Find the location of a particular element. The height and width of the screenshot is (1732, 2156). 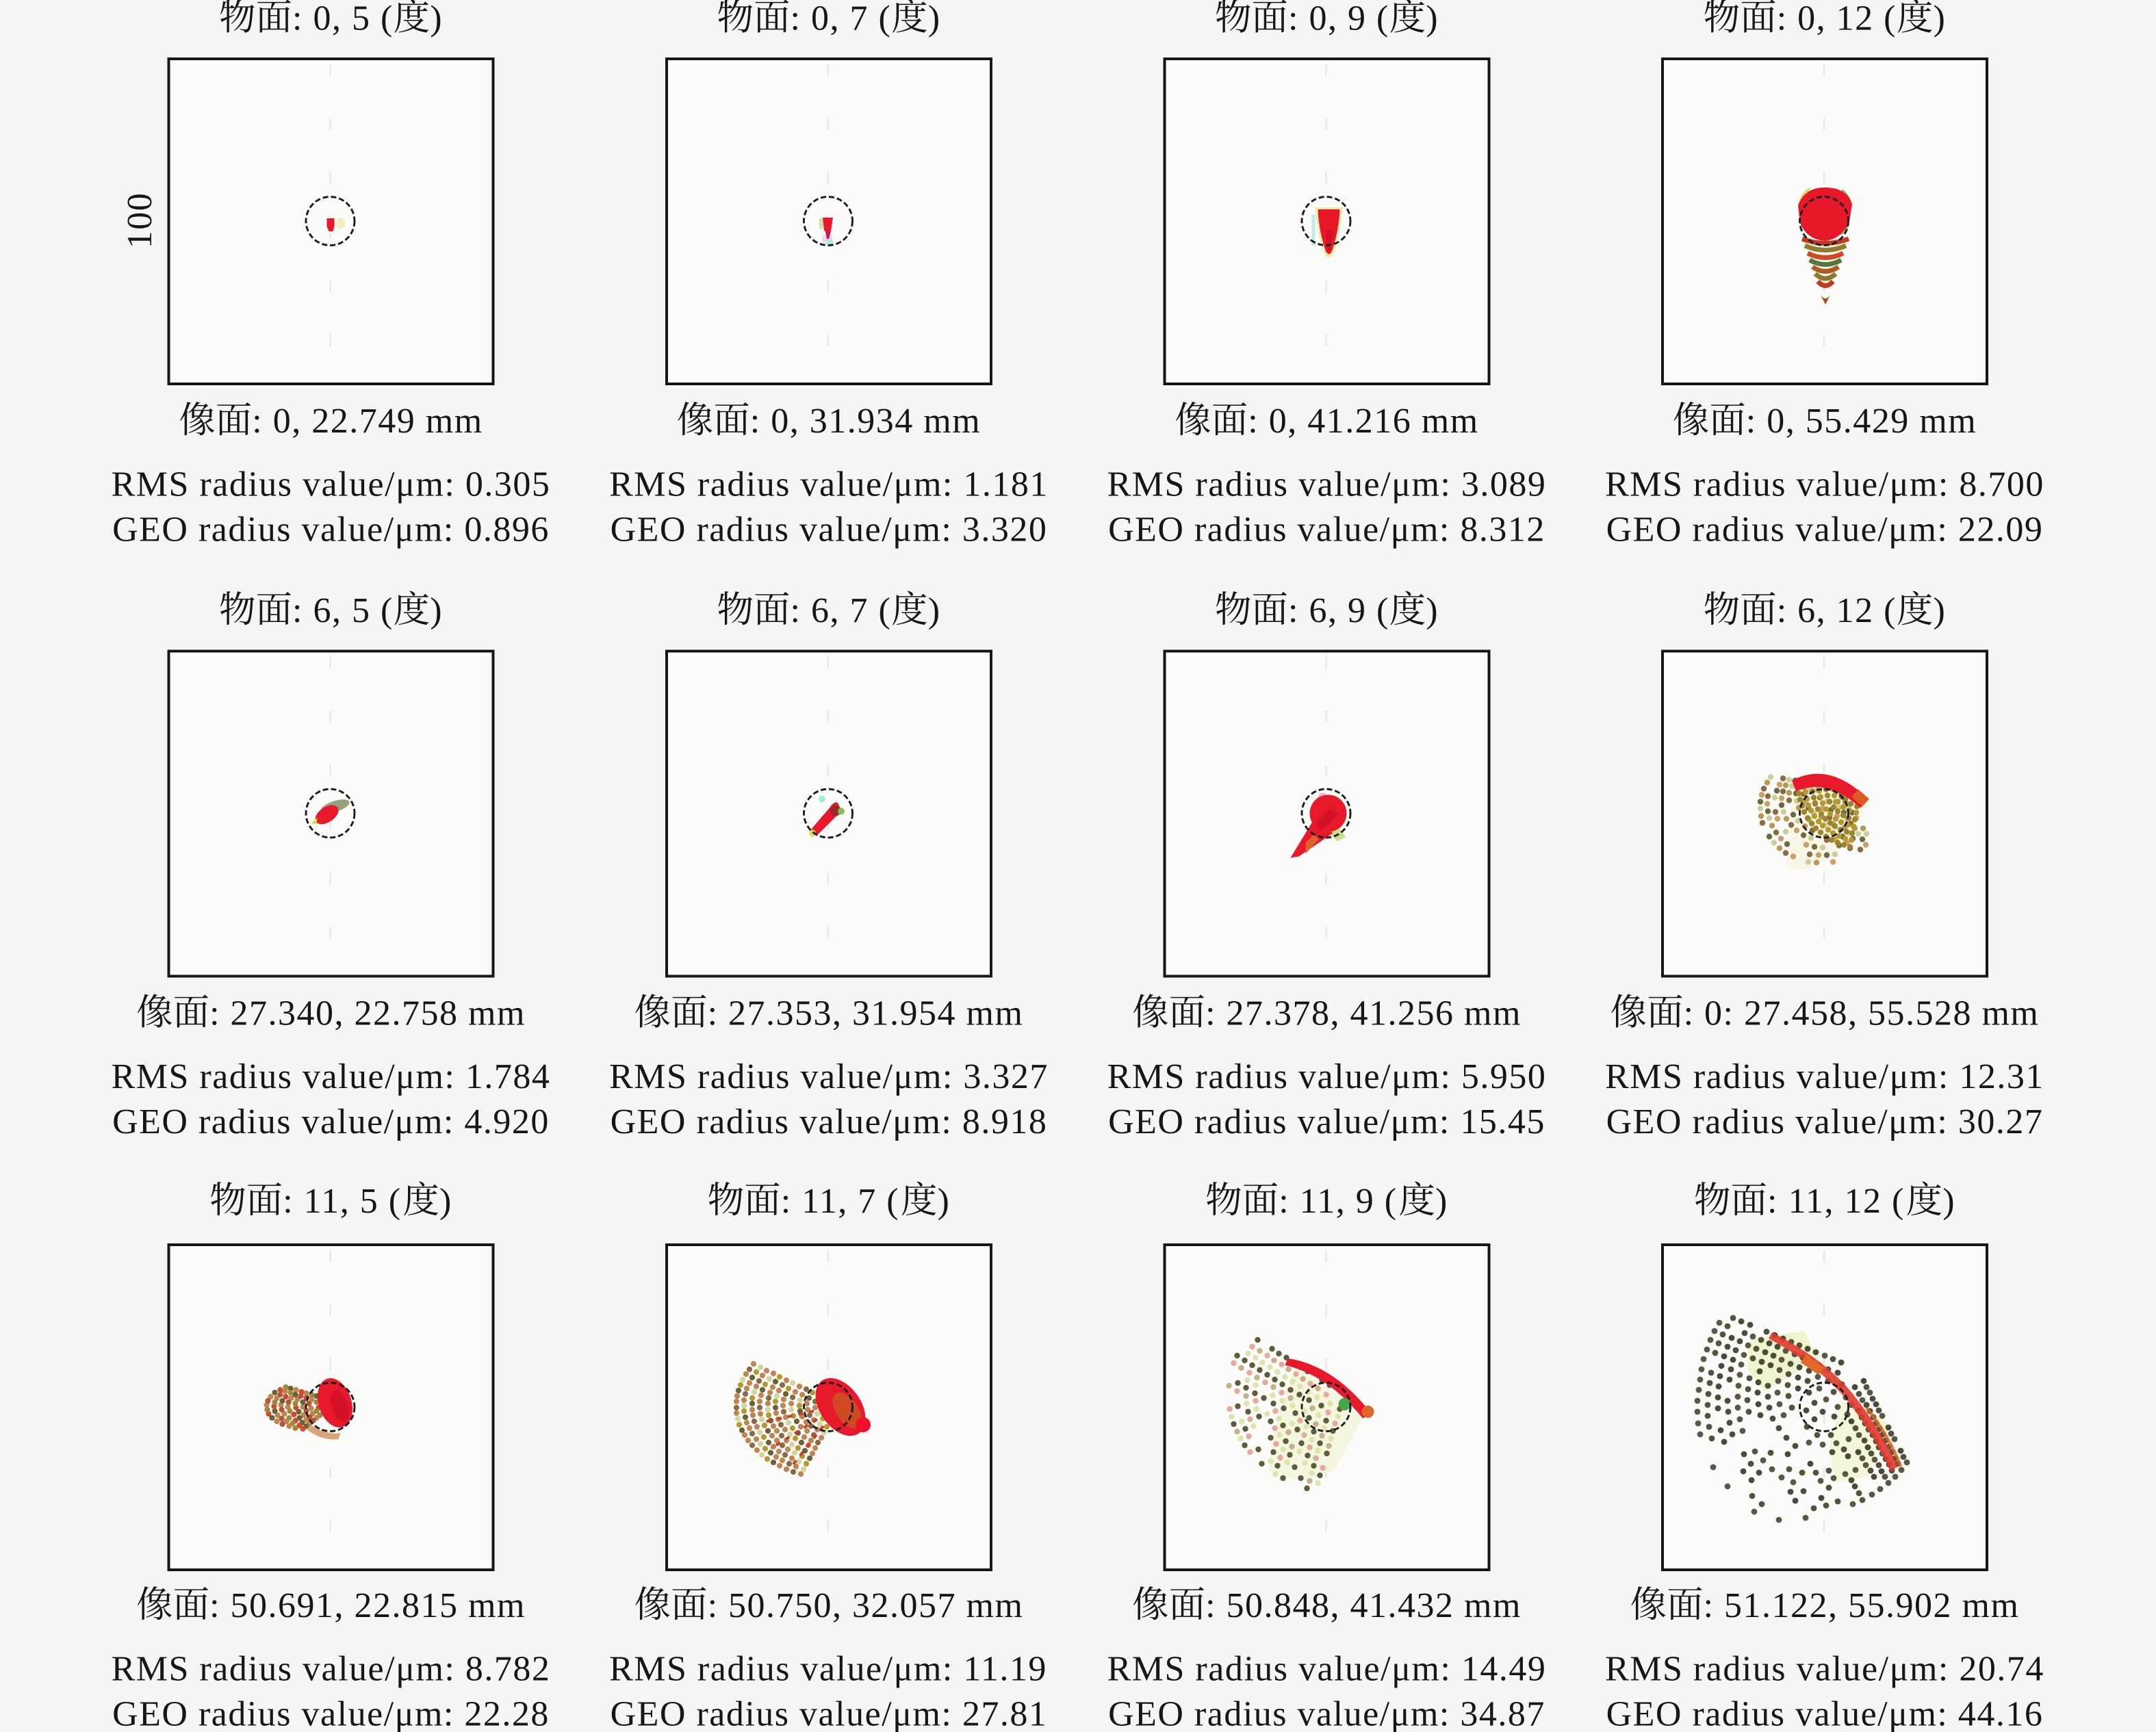

svg-text:: 27.378, 41.256 mm: : 27.378, 41.256 mm is located at coordinates (1363, 1013).